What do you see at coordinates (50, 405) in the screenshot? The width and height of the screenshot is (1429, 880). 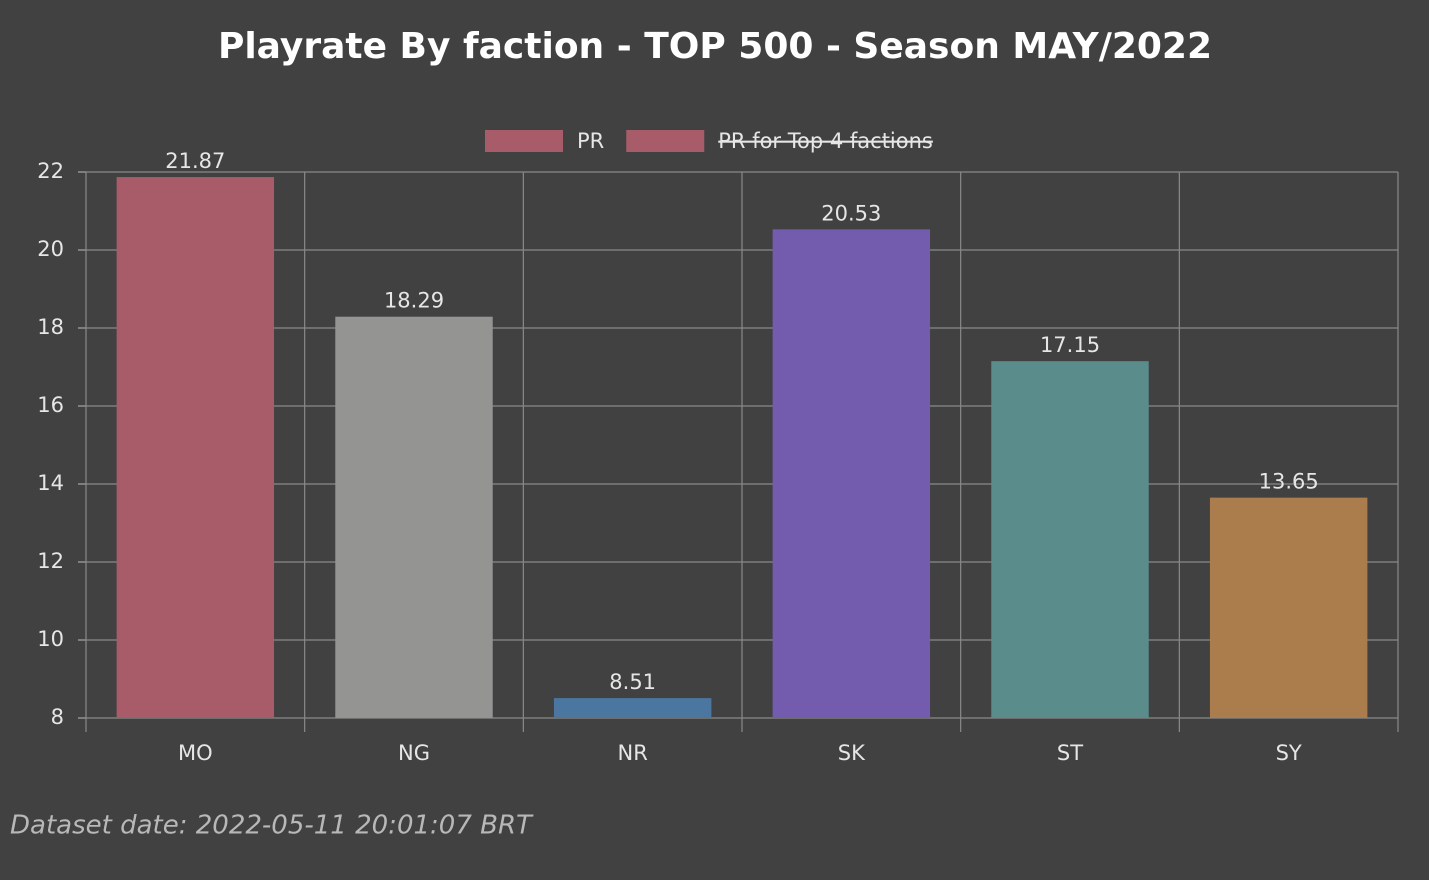 I see `y-tick-label: 16` at bounding box center [50, 405].